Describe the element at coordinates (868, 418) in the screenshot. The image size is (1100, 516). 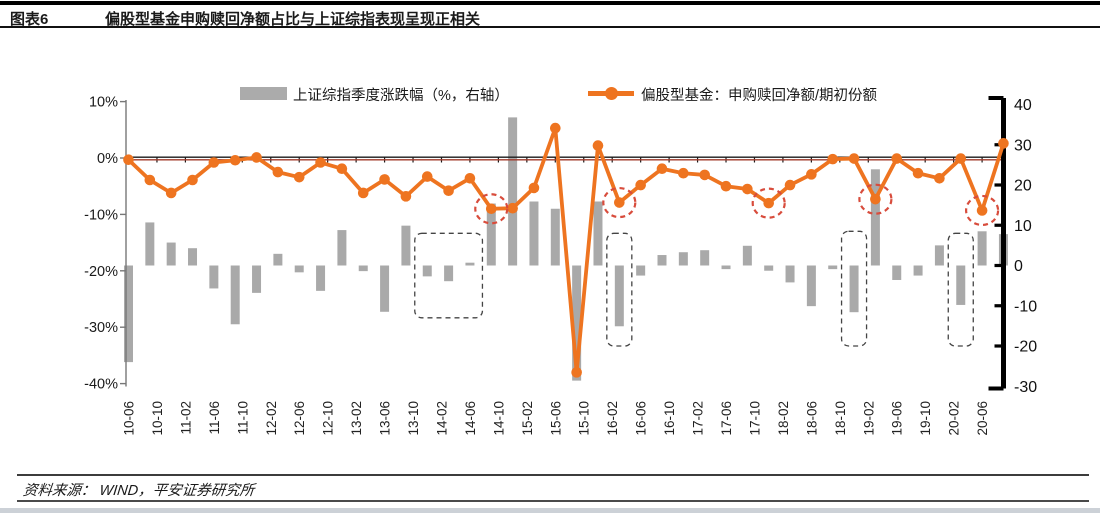
I see `x-axis-tick-label: 19-02` at that location.